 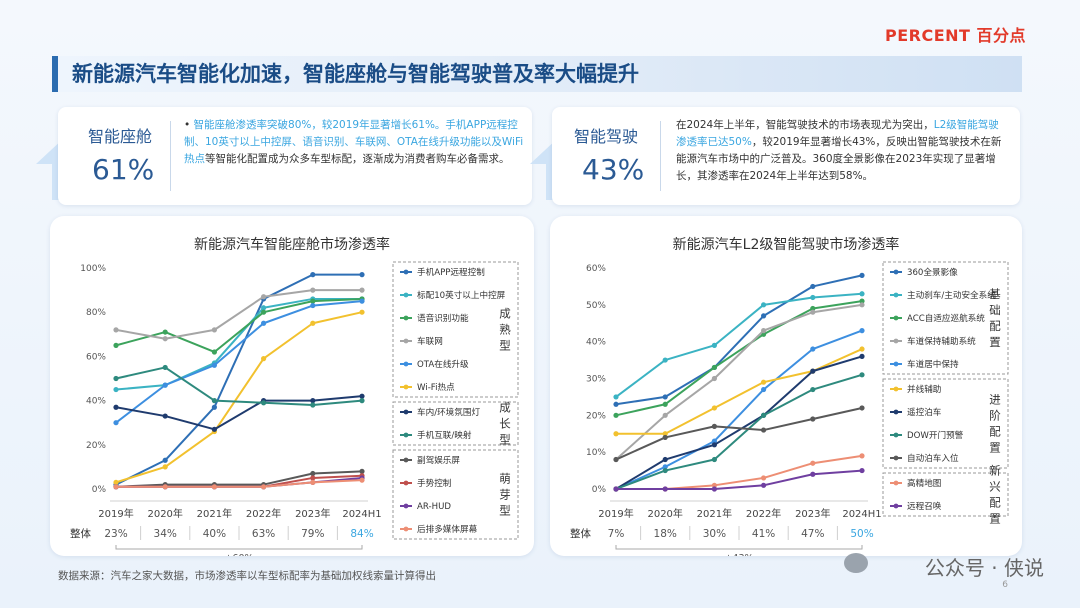 I want to click on legend-group-box, so click(x=455, y=423).